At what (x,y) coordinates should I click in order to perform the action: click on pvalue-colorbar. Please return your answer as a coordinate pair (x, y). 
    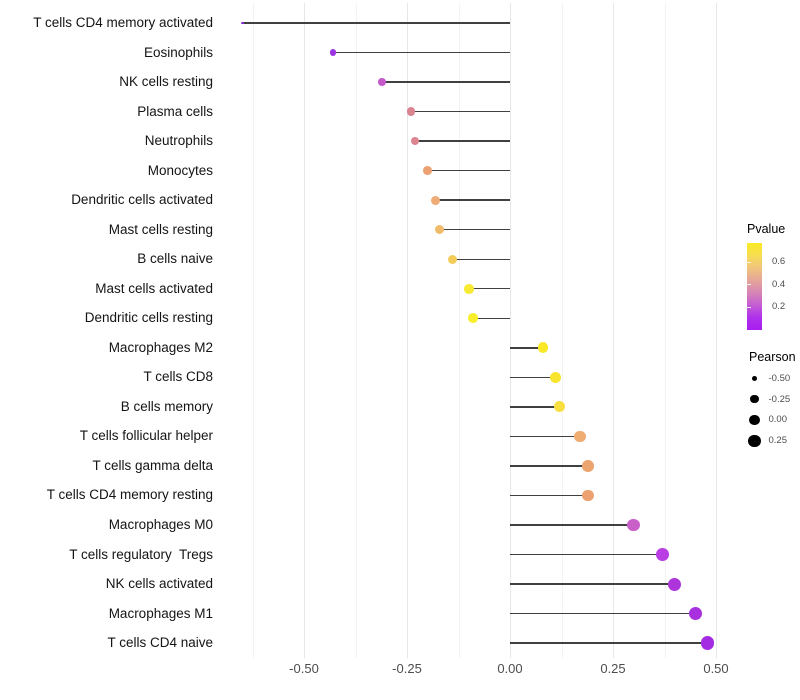
    Looking at the image, I should click on (754, 286).